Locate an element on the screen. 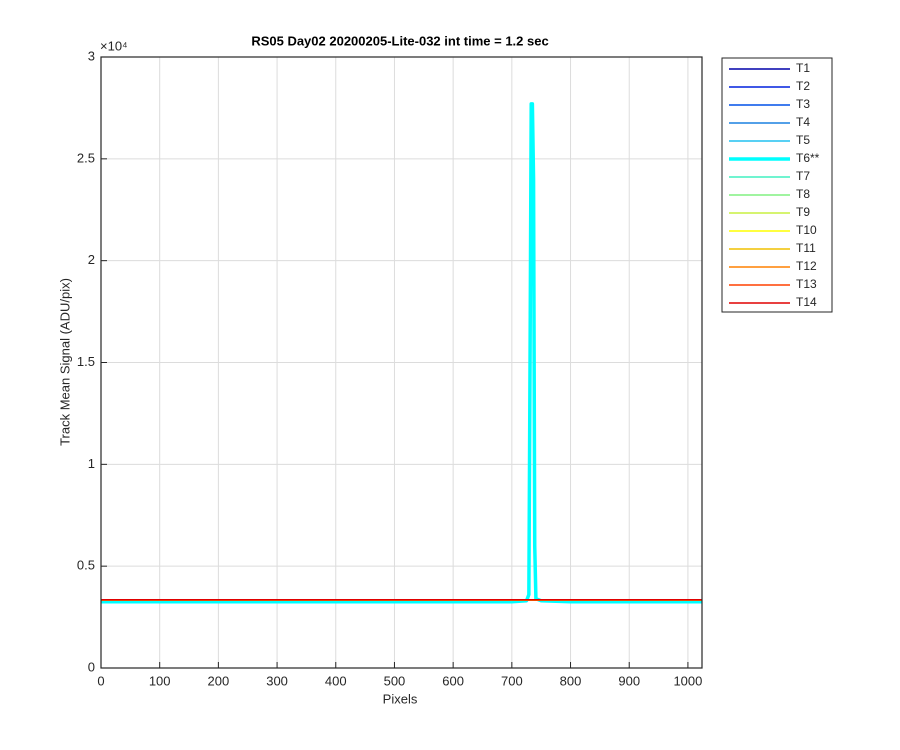 This screenshot has width=900, height=750. x-tick-label: 900 is located at coordinates (629, 680).